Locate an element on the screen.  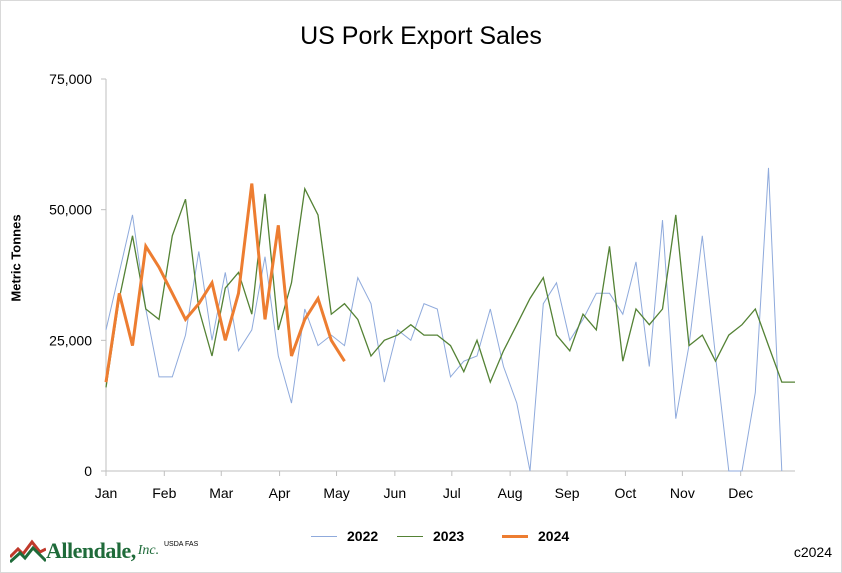
source-note: USDA FAS is located at coordinates (181, 544).